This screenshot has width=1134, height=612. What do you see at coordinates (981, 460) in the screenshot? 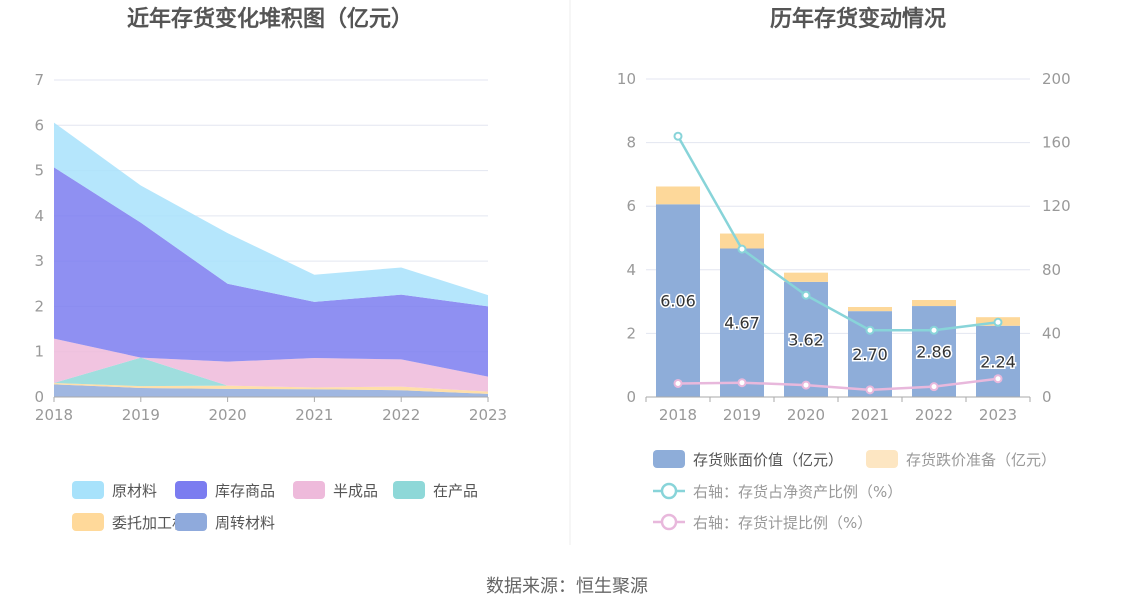
I see `right-legend-label: 存货跌价准备（亿元）` at bounding box center [981, 460].